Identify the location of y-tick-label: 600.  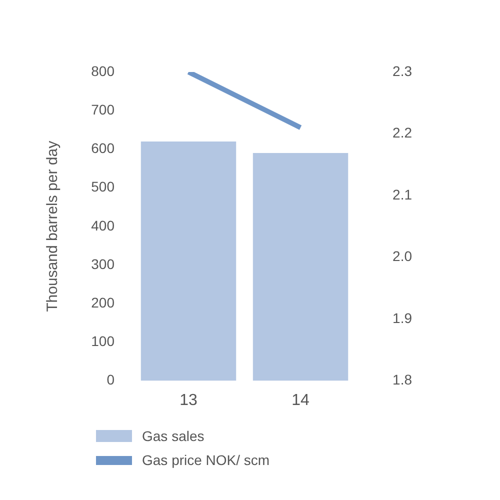
(103, 148).